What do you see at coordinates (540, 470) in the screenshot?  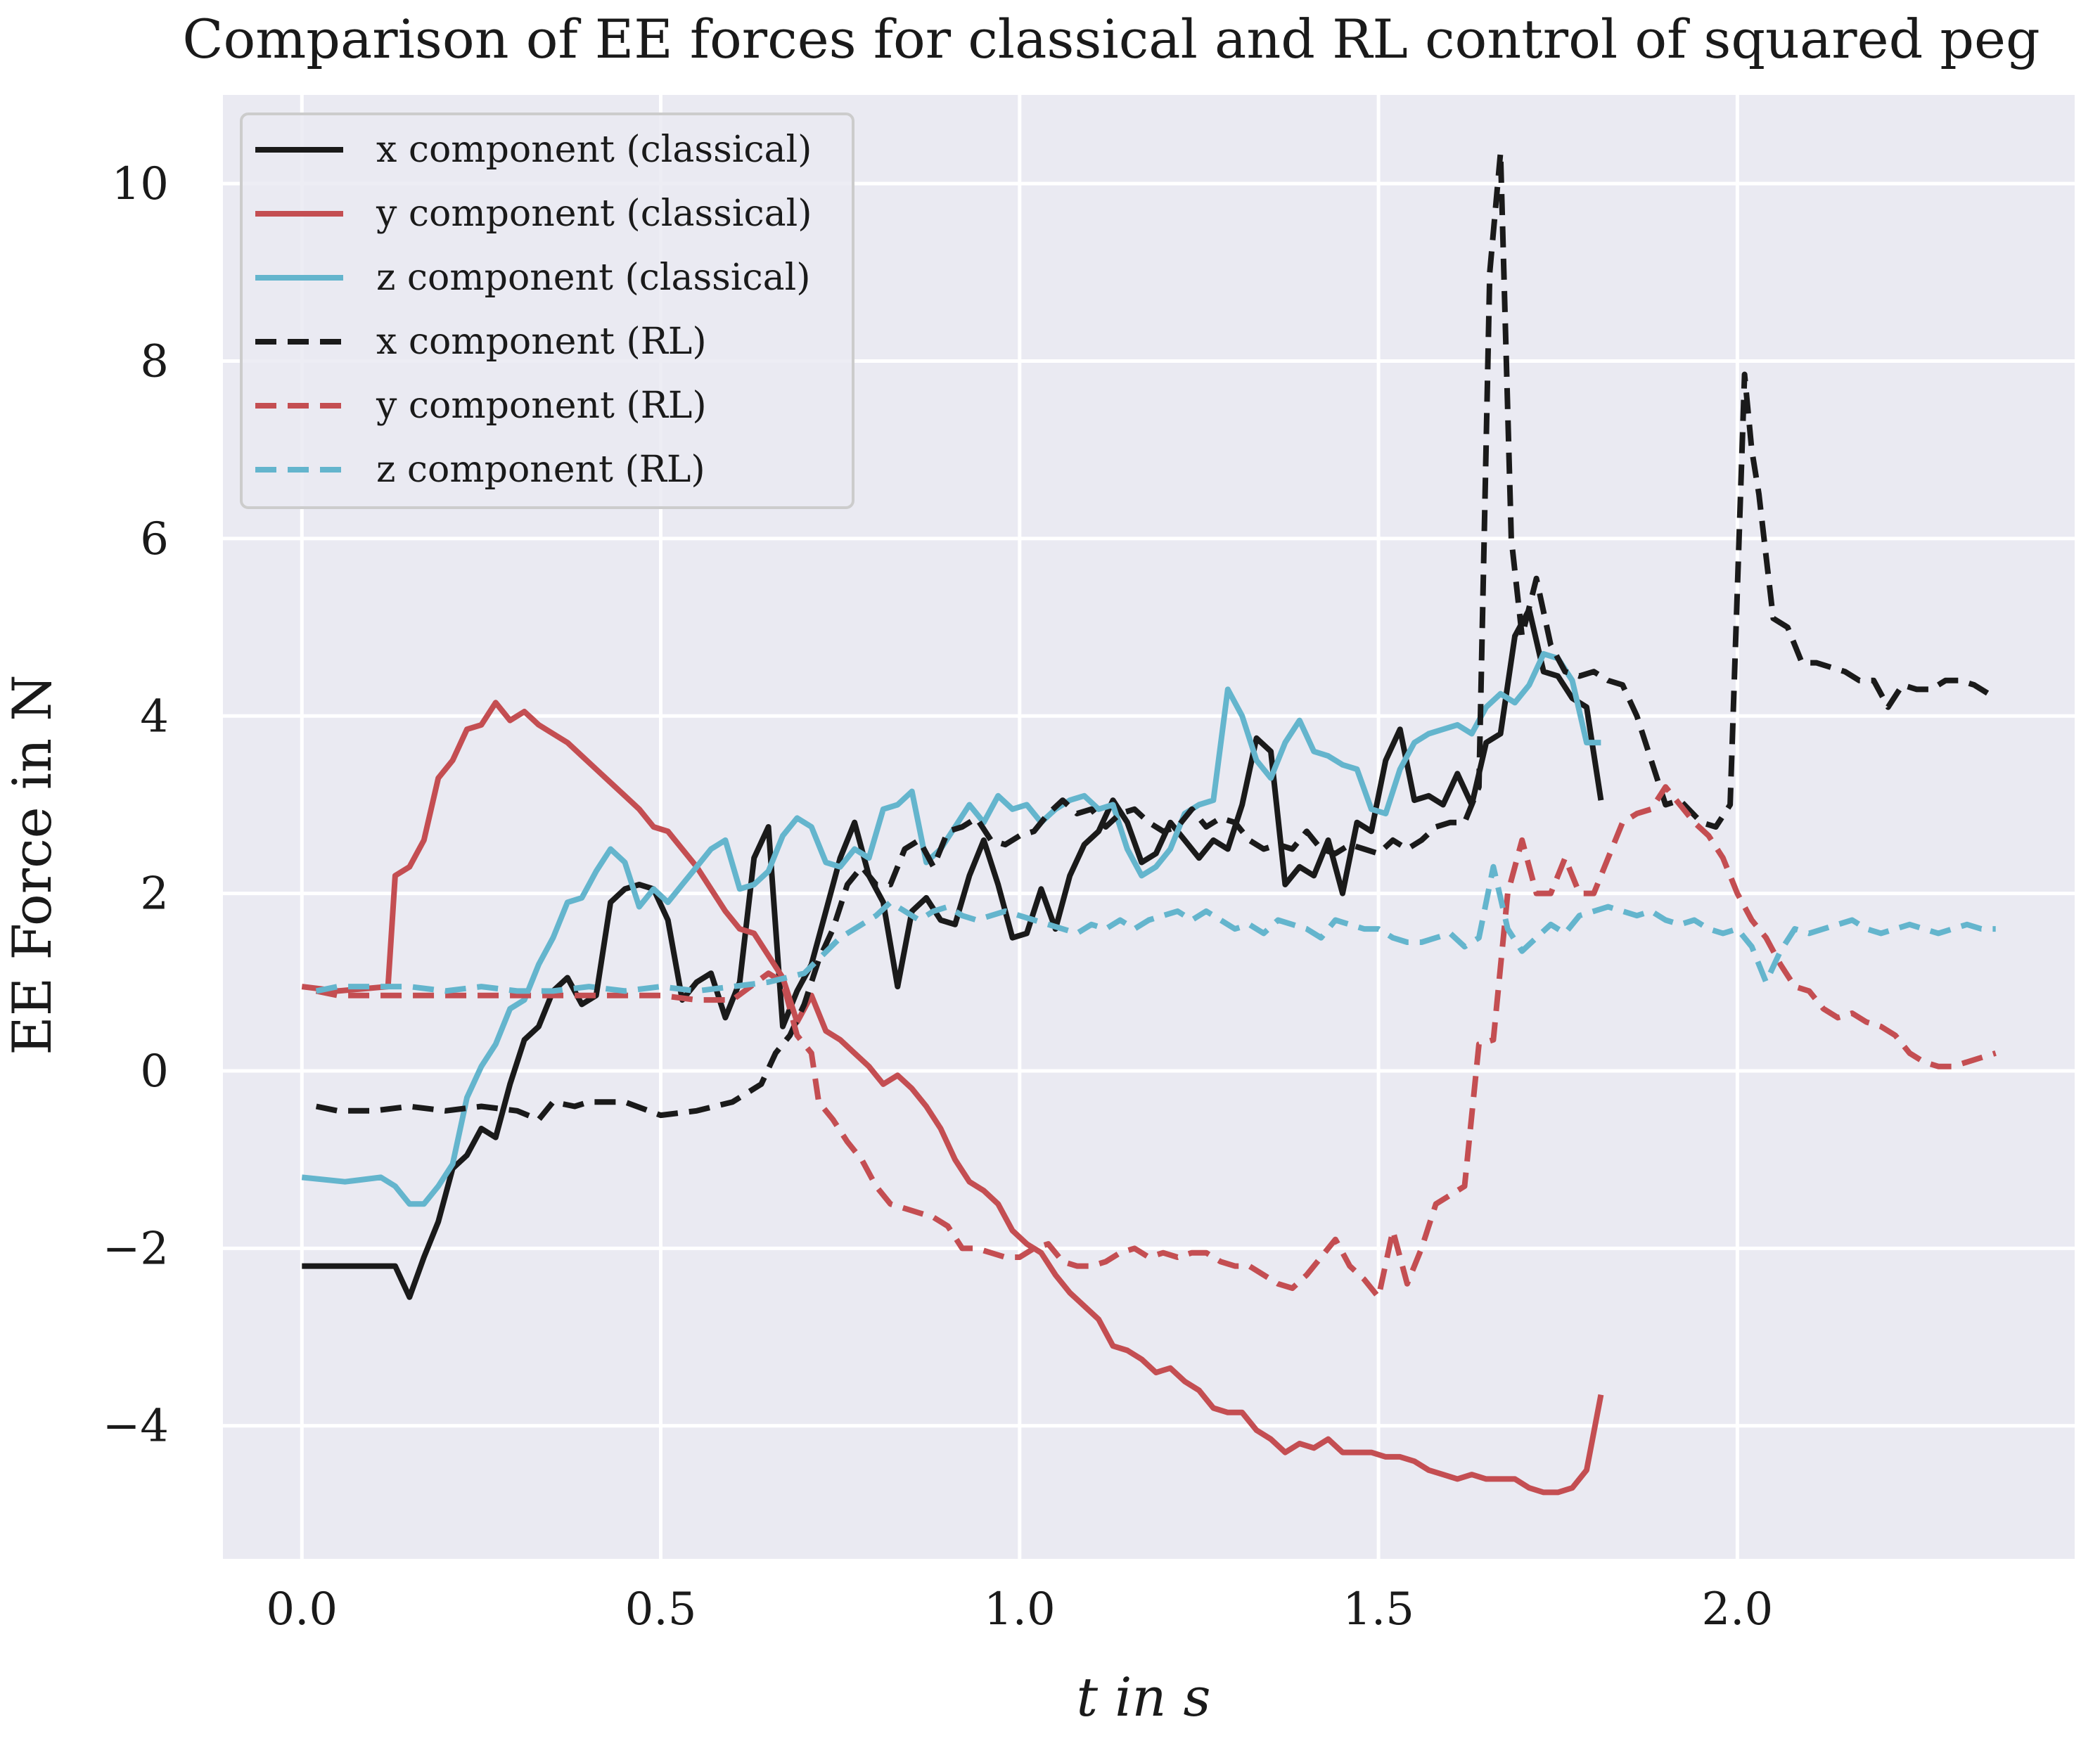 I see `legend-label-6: z component (RL)` at bounding box center [540, 470].